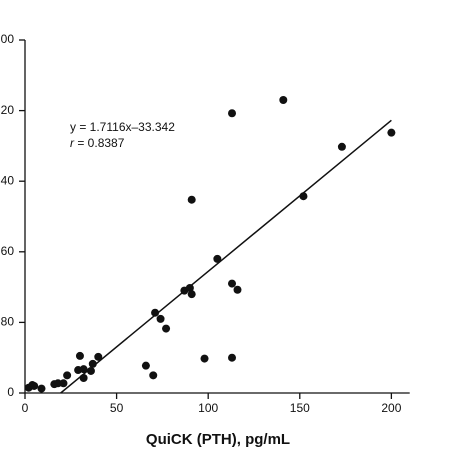  Describe the element at coordinates (122, 127) in the screenshot. I see `annotation: y = 1.7116x–33.342` at that location.